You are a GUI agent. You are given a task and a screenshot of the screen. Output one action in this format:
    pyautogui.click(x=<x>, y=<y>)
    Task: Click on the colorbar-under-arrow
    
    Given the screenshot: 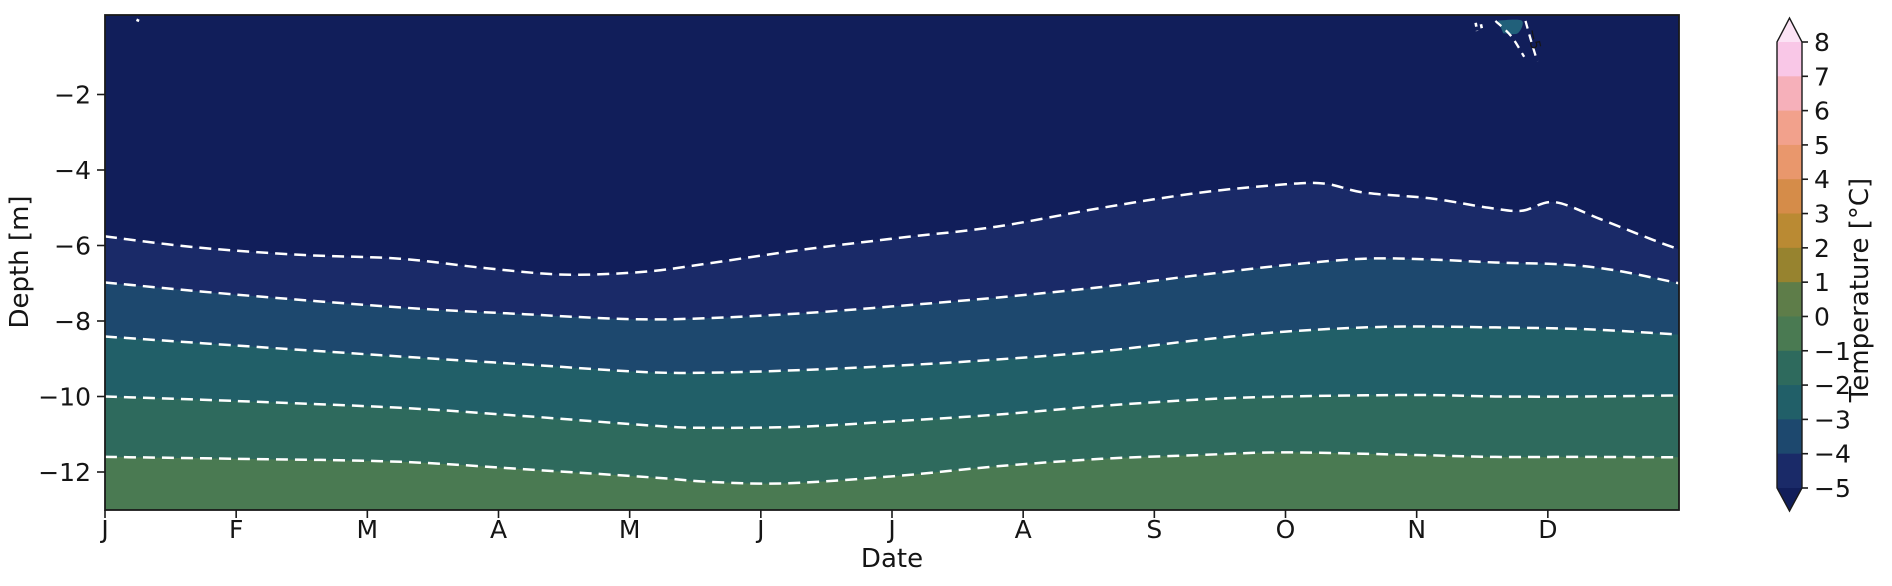 What is the action you would take?
    pyautogui.click(x=1789, y=499)
    